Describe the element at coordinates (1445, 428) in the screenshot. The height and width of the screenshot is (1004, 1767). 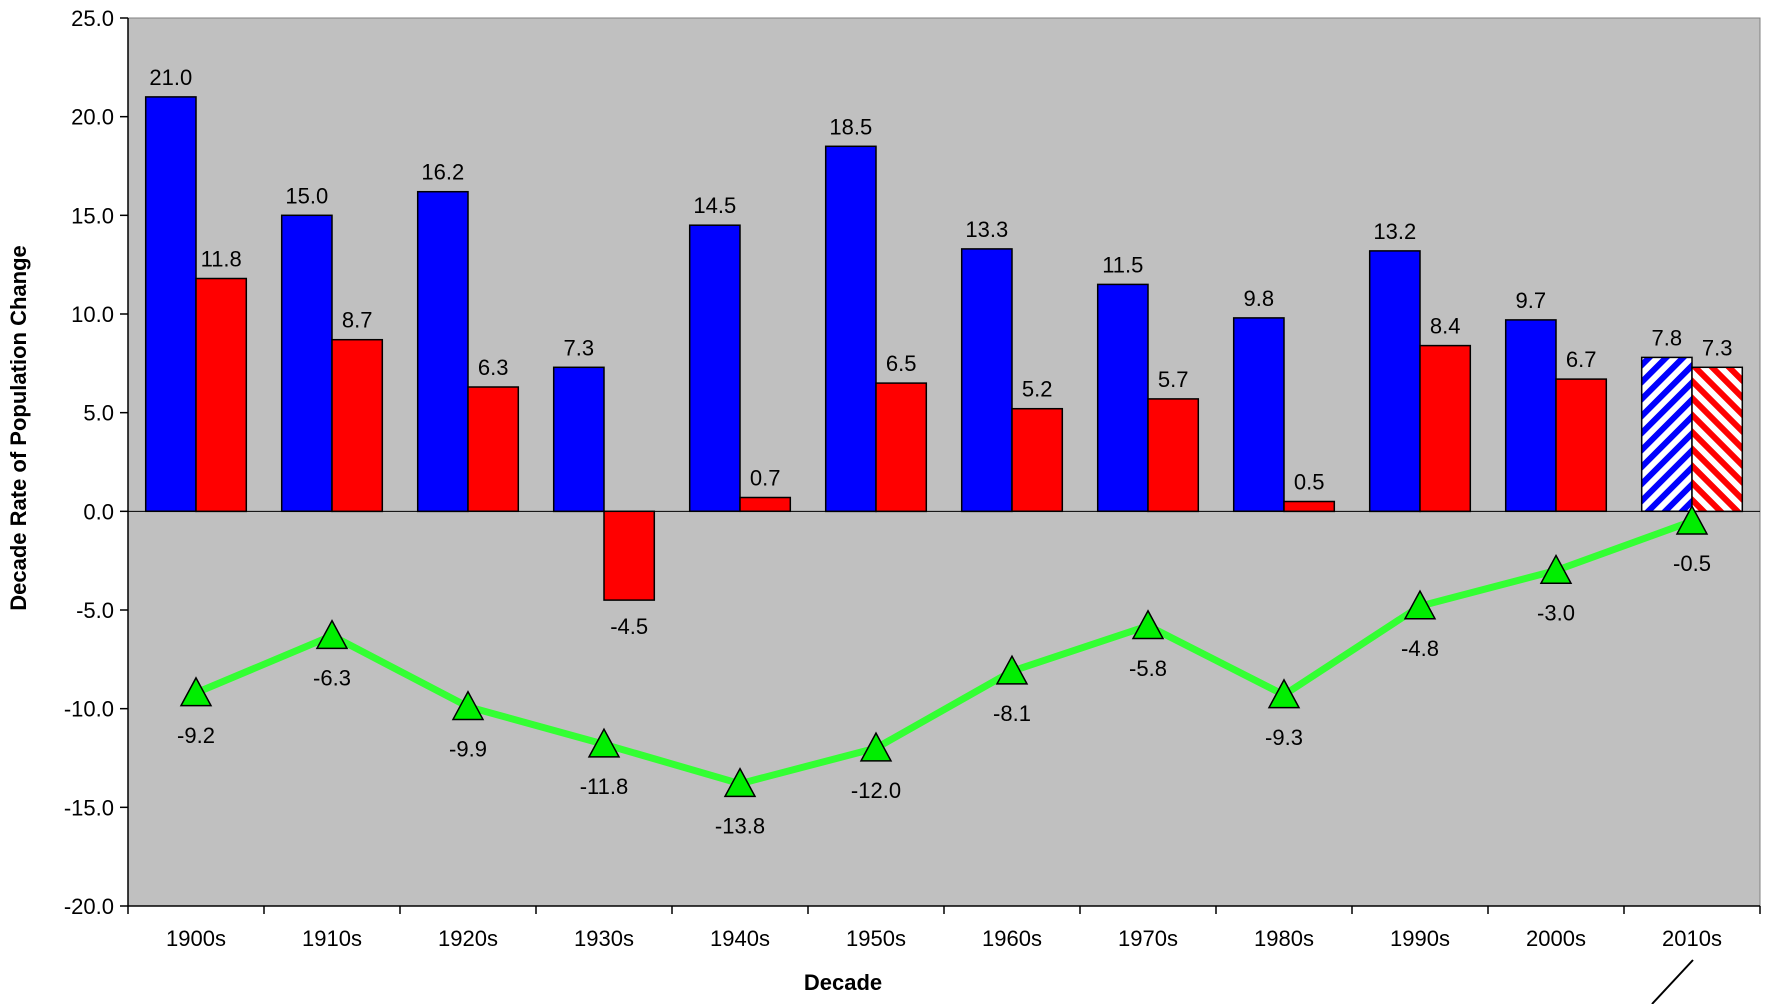
I see `red-bar-1990s` at that location.